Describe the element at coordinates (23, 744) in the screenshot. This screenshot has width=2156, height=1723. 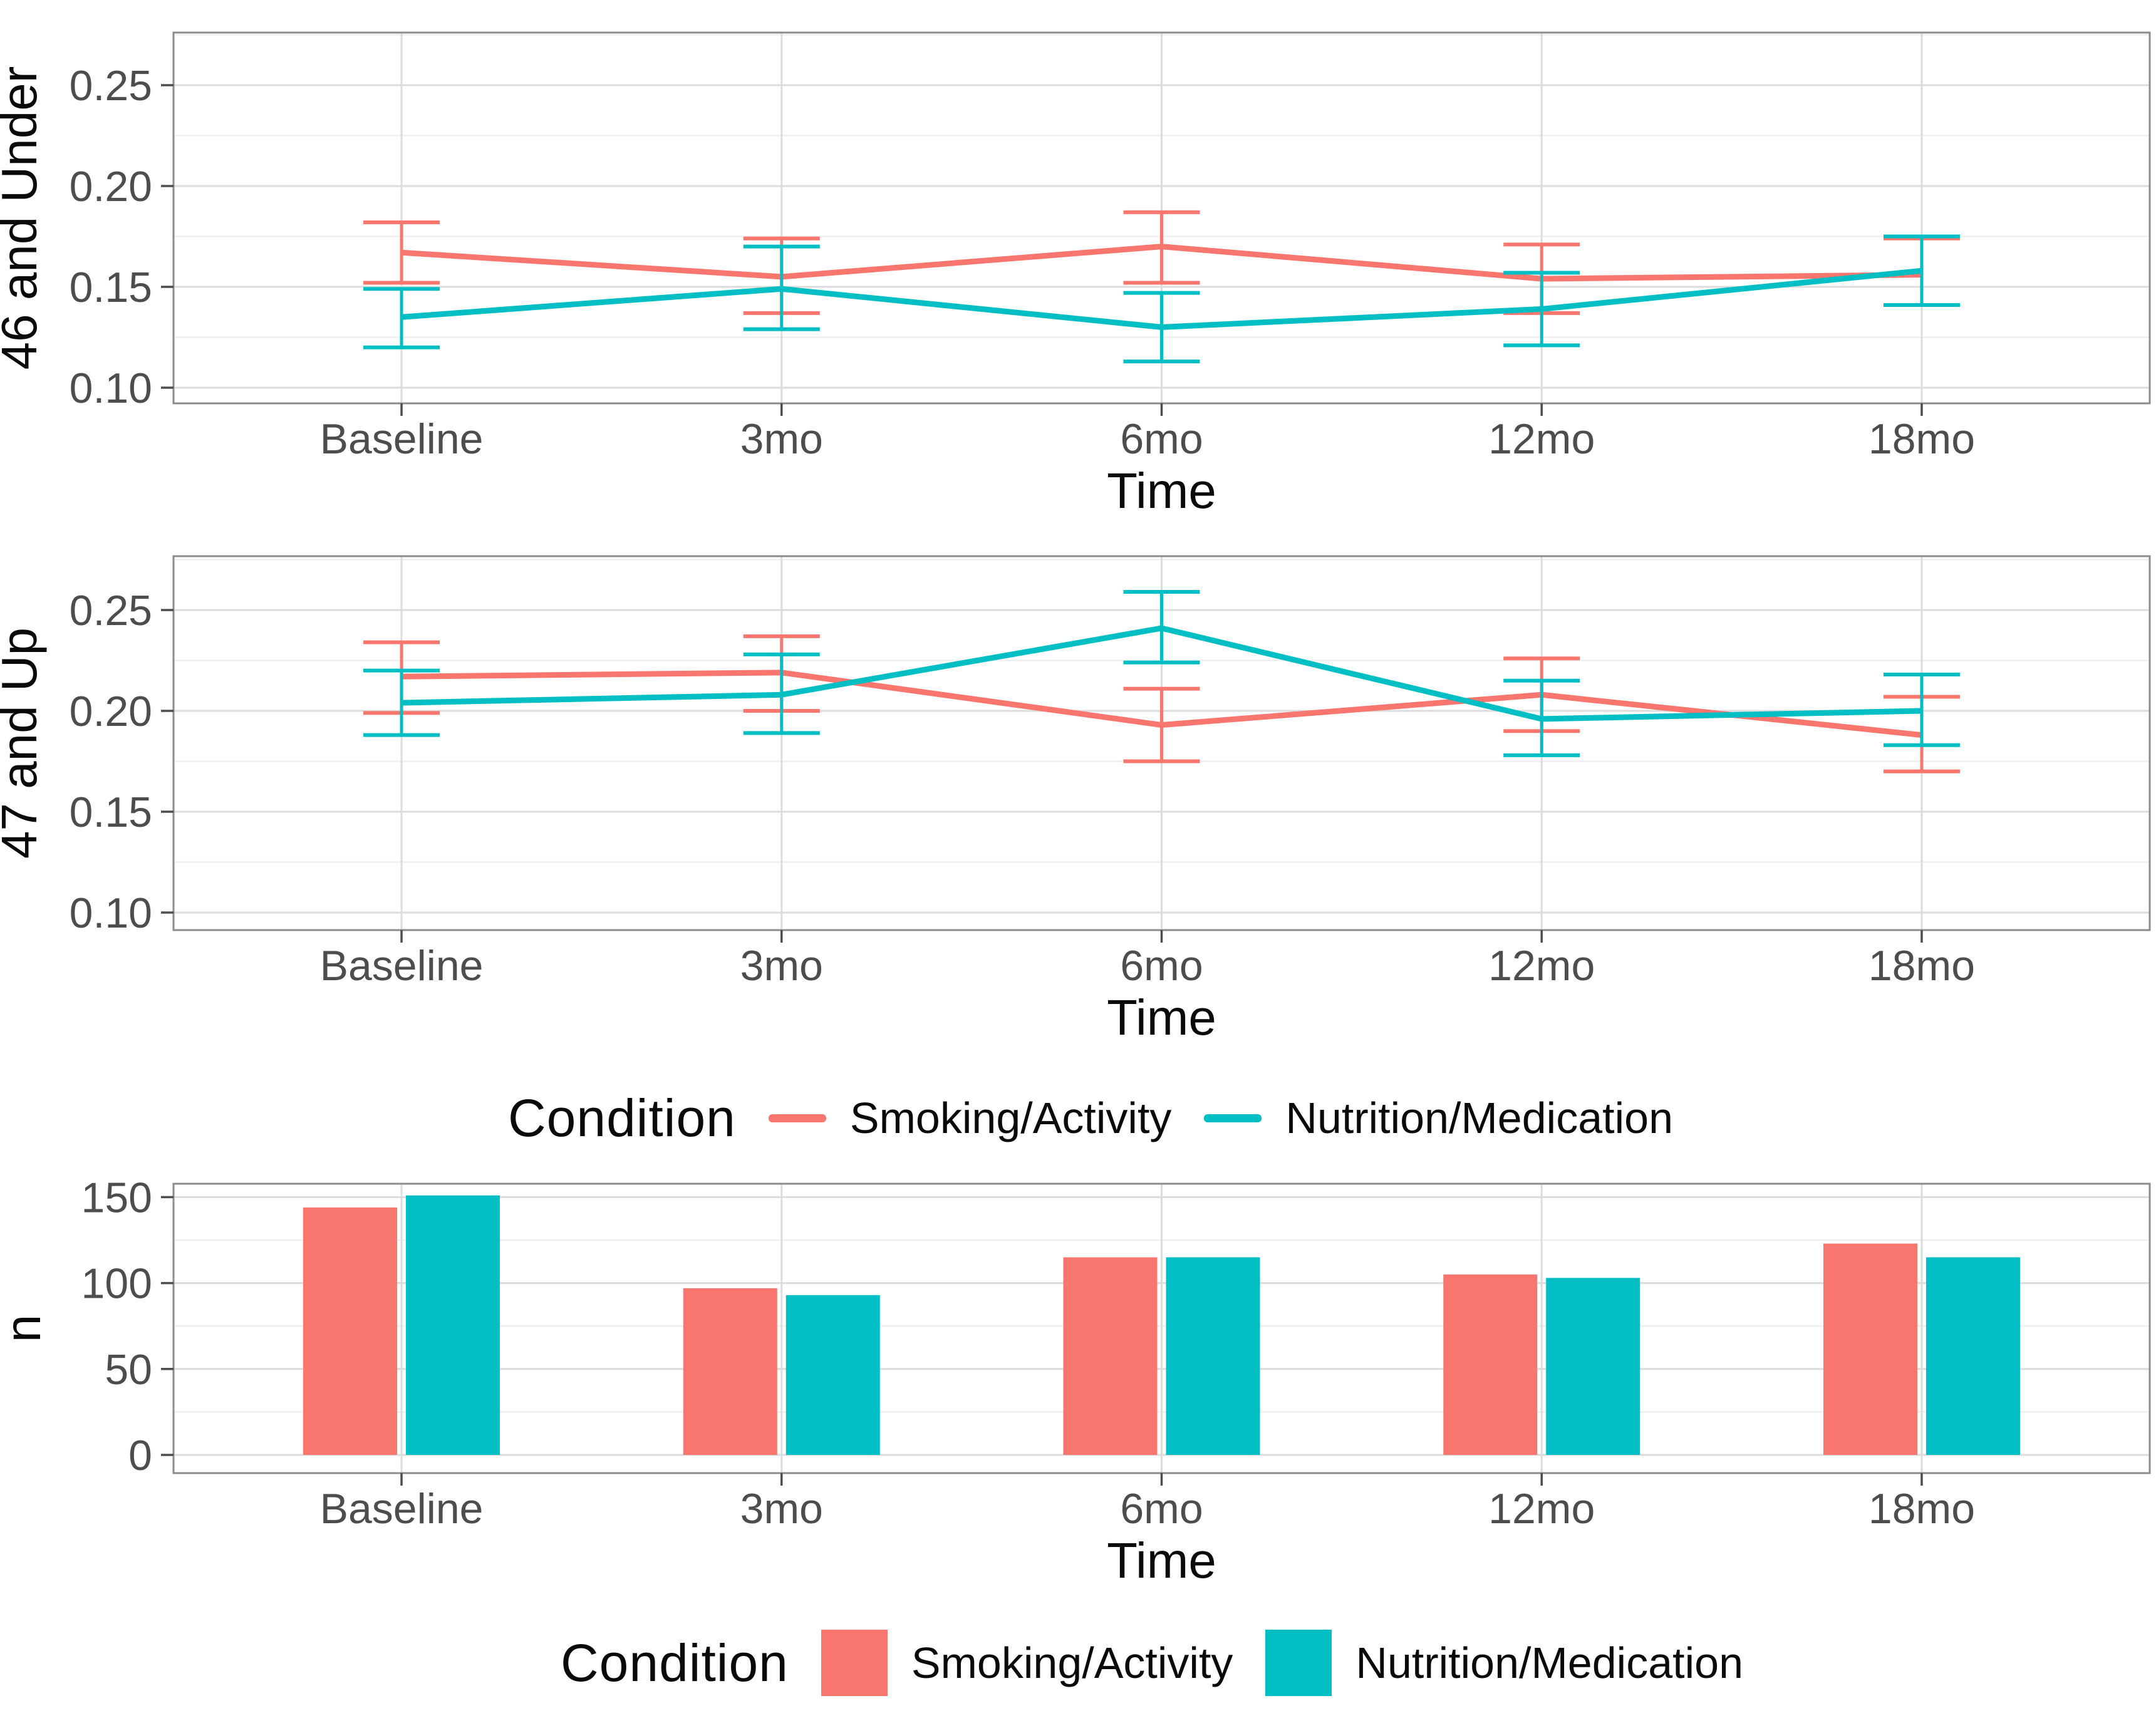
I see `panel-y-label: 47 and Up` at that location.